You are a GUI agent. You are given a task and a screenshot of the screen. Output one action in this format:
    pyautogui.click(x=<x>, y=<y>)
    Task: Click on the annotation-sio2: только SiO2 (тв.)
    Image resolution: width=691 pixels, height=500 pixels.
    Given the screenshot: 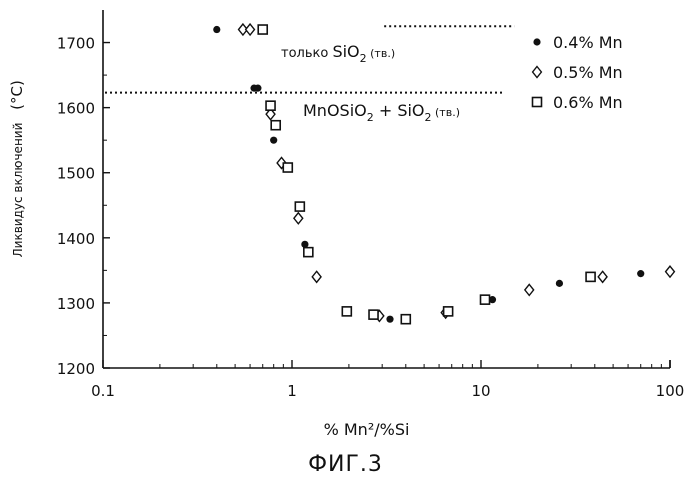 What is the action you would take?
    pyautogui.click(x=338, y=53)
    